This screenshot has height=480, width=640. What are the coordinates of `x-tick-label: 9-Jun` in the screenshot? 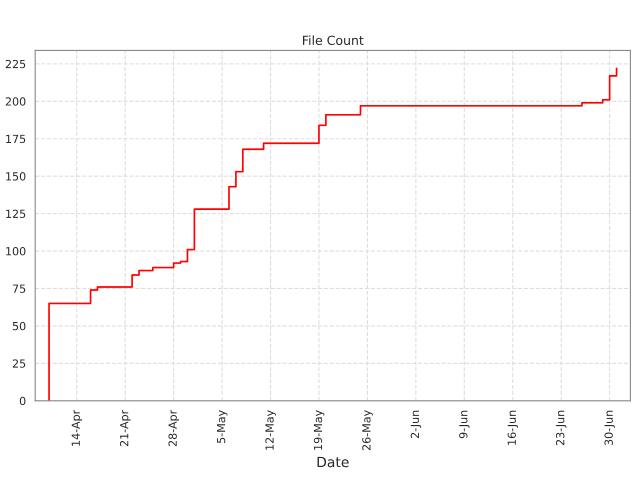 It's located at (464, 424).